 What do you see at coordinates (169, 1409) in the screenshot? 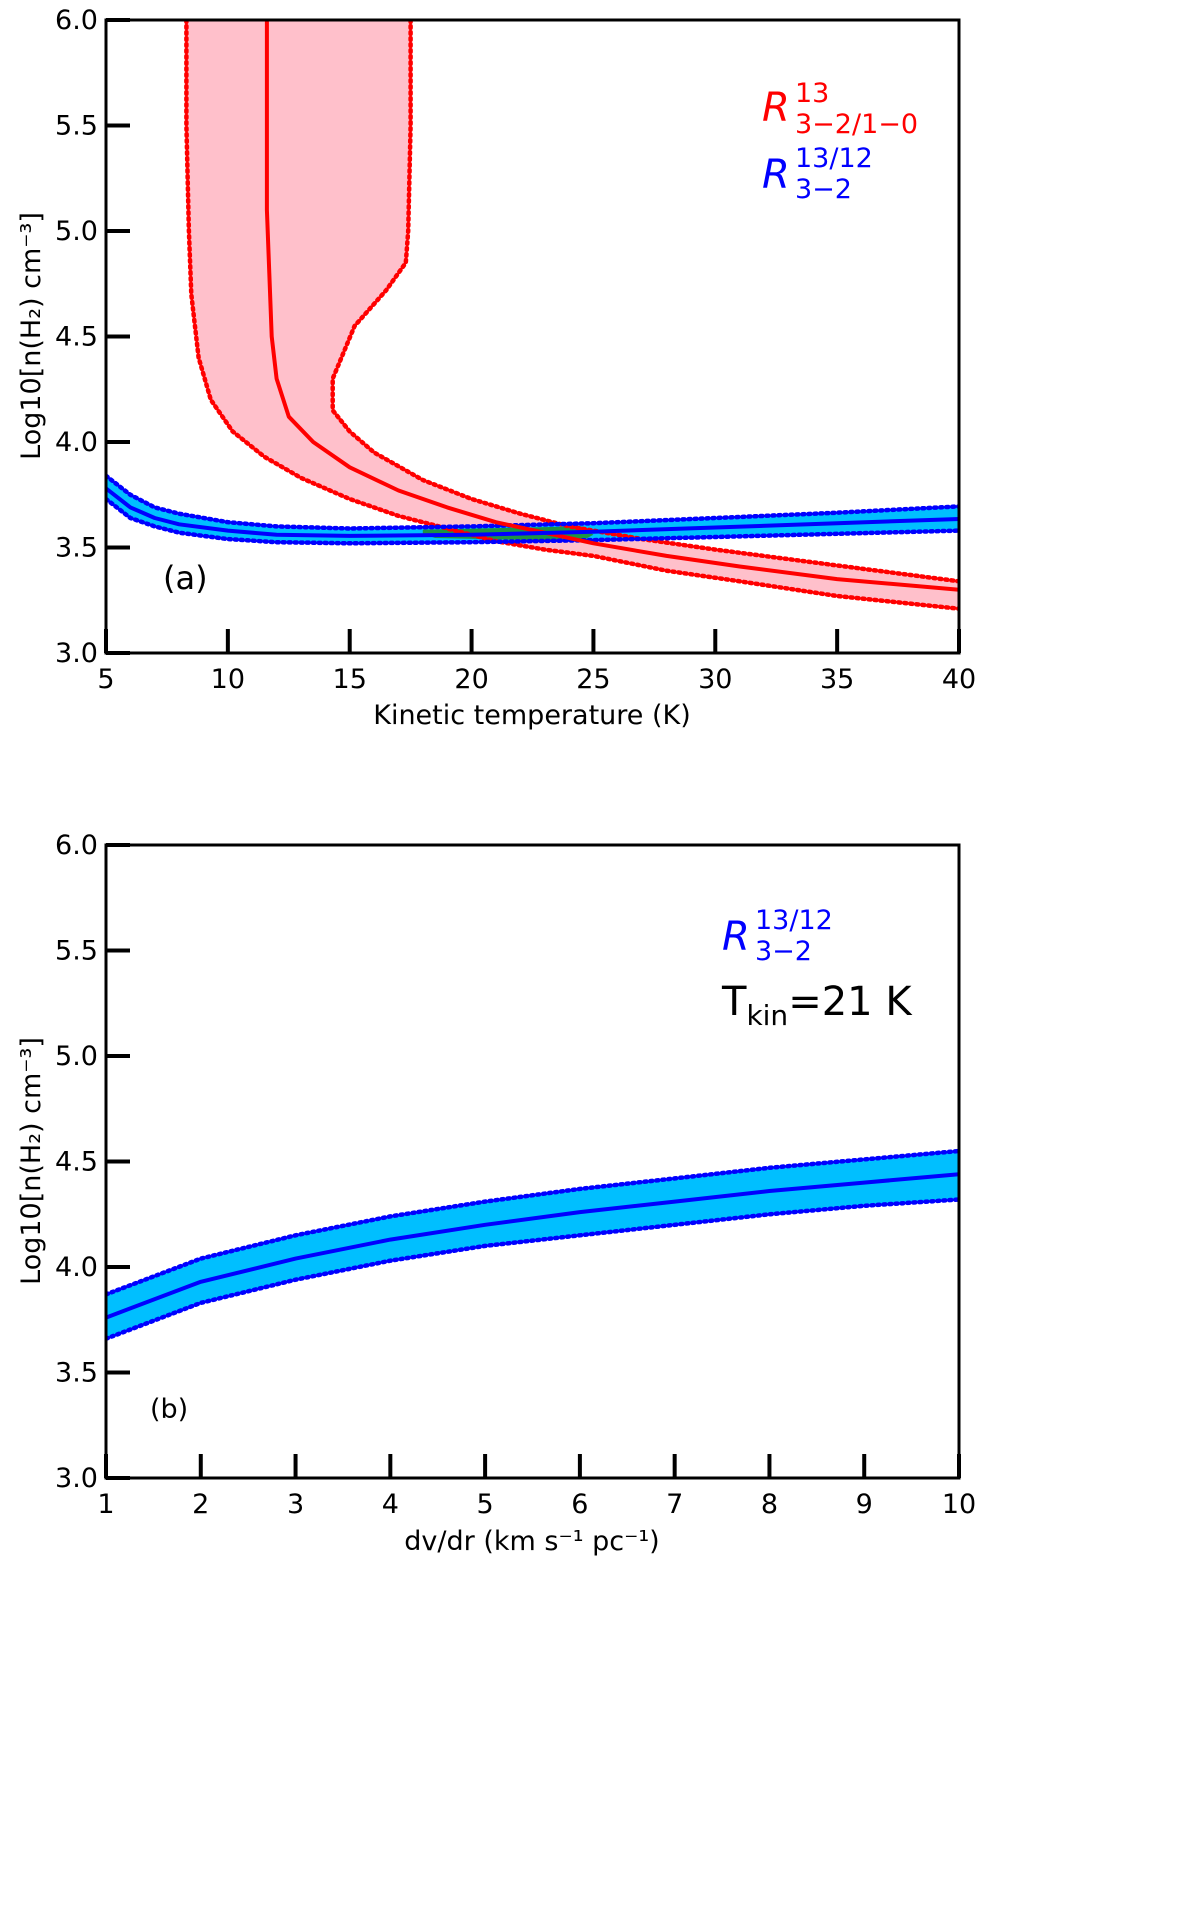
I see `panel-b-label: (b)` at bounding box center [169, 1409].